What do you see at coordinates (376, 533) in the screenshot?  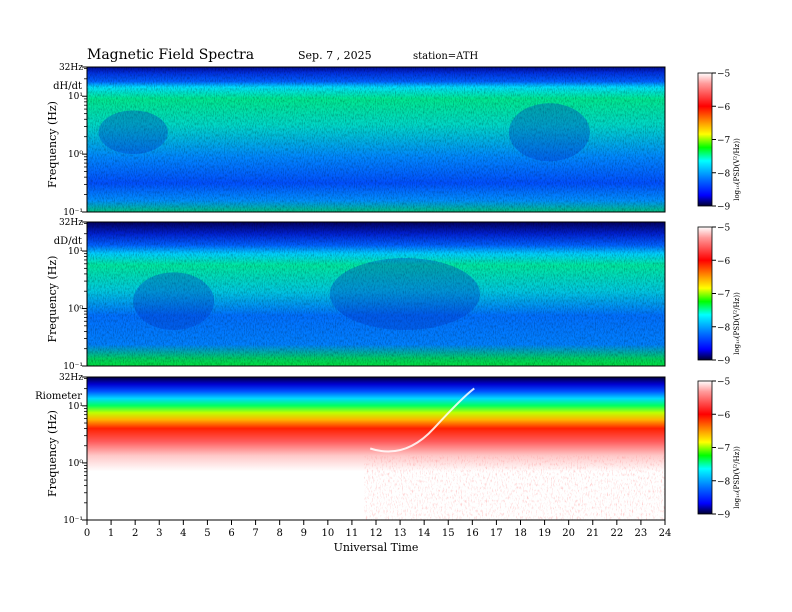 I see `x-tick-label: 12` at bounding box center [376, 533].